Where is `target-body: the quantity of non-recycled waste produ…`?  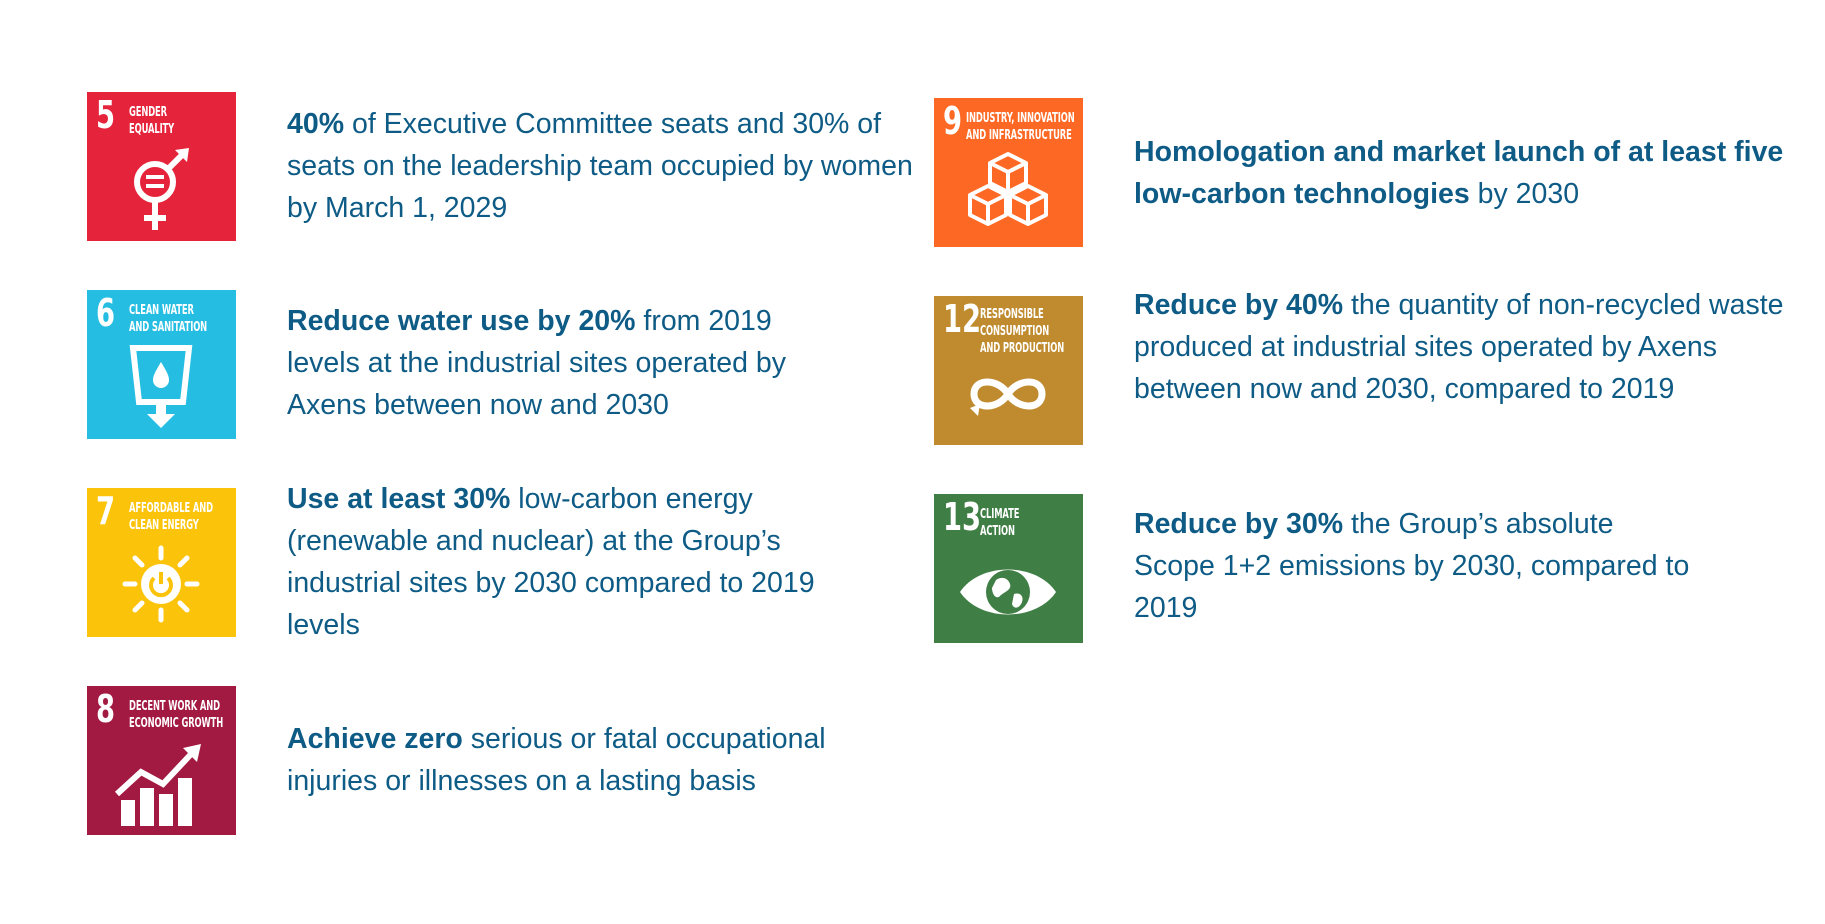 target-body: the quantity of non-recycled waste produ… is located at coordinates (1459, 347).